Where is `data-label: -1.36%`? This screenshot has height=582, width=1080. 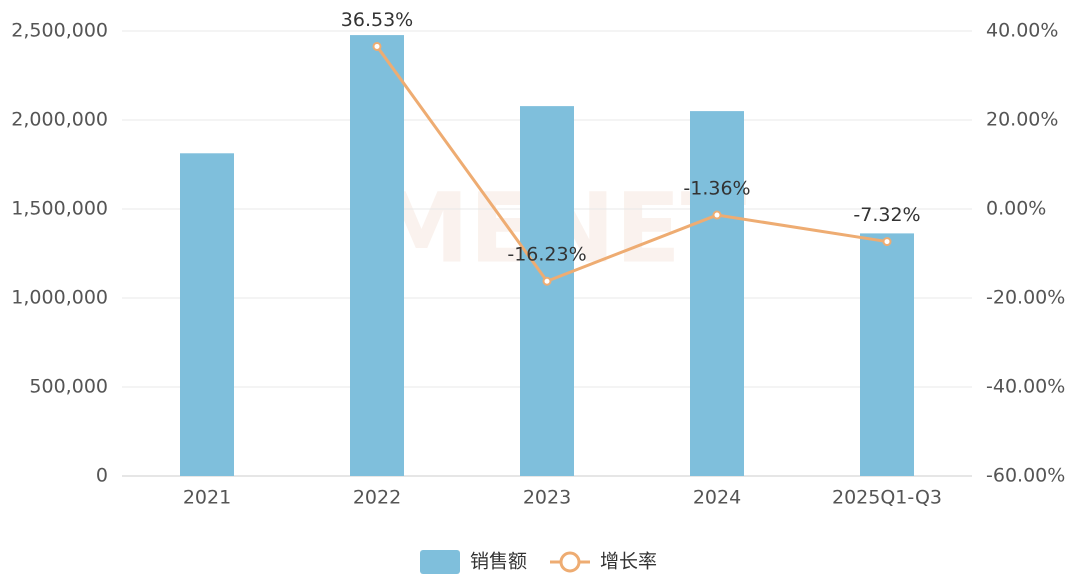
data-label: -1.36% is located at coordinates (716, 189).